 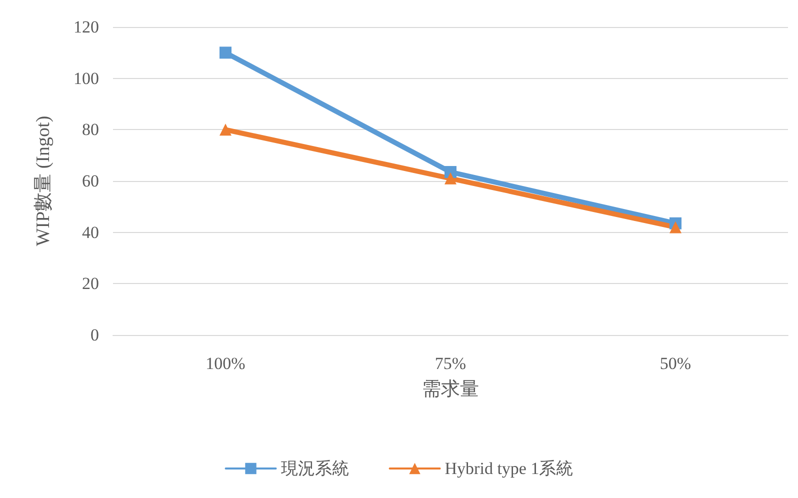 What do you see at coordinates (450, 363) in the screenshot?
I see `x-tick-label: 75%` at bounding box center [450, 363].